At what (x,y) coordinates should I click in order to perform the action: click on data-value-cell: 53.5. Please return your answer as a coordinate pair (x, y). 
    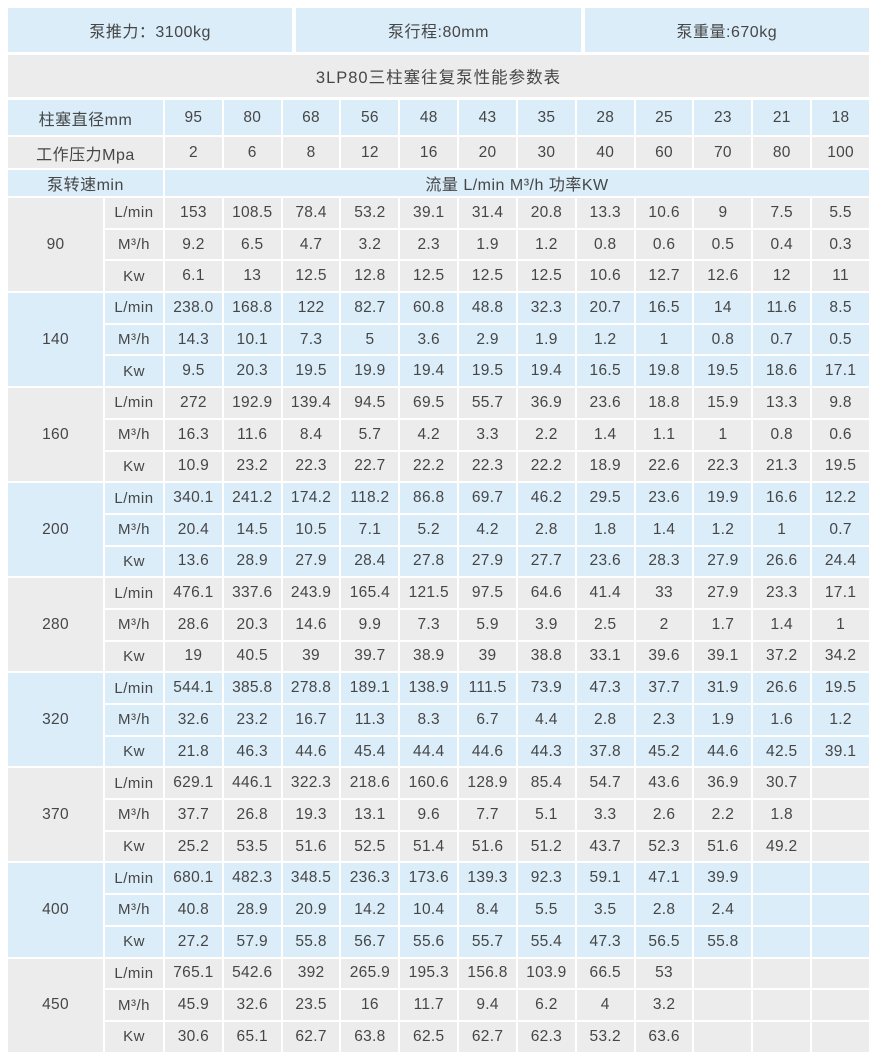
    Looking at the image, I should click on (252, 846).